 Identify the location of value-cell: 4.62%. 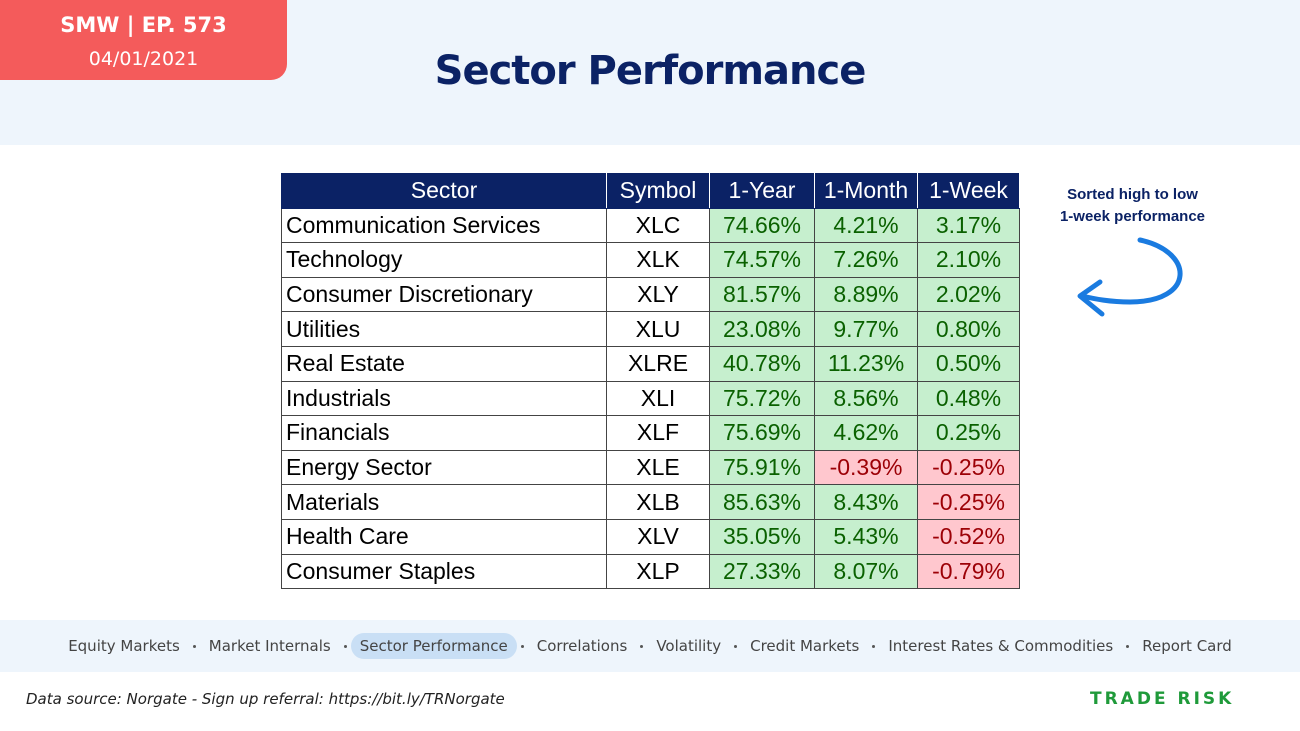
(866, 433).